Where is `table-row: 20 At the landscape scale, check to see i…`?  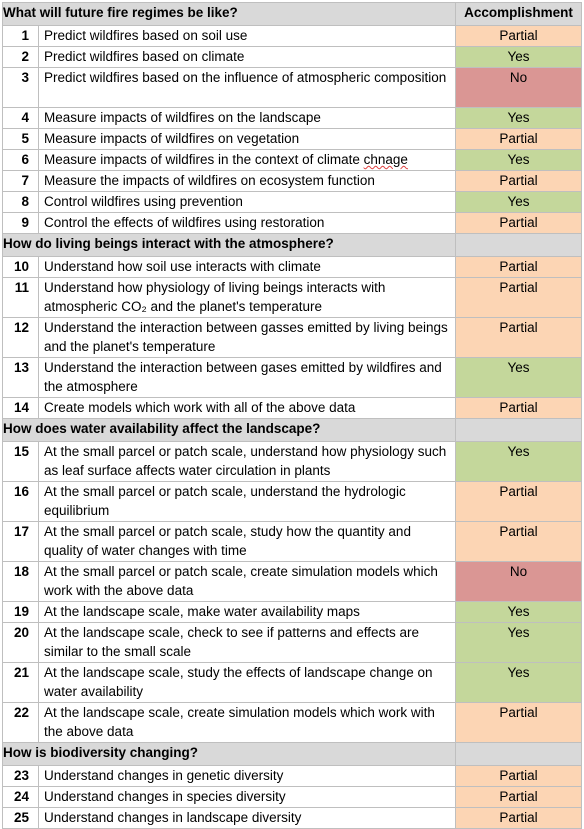 table-row: 20 At the landscape scale, check to see i… is located at coordinates (292, 642).